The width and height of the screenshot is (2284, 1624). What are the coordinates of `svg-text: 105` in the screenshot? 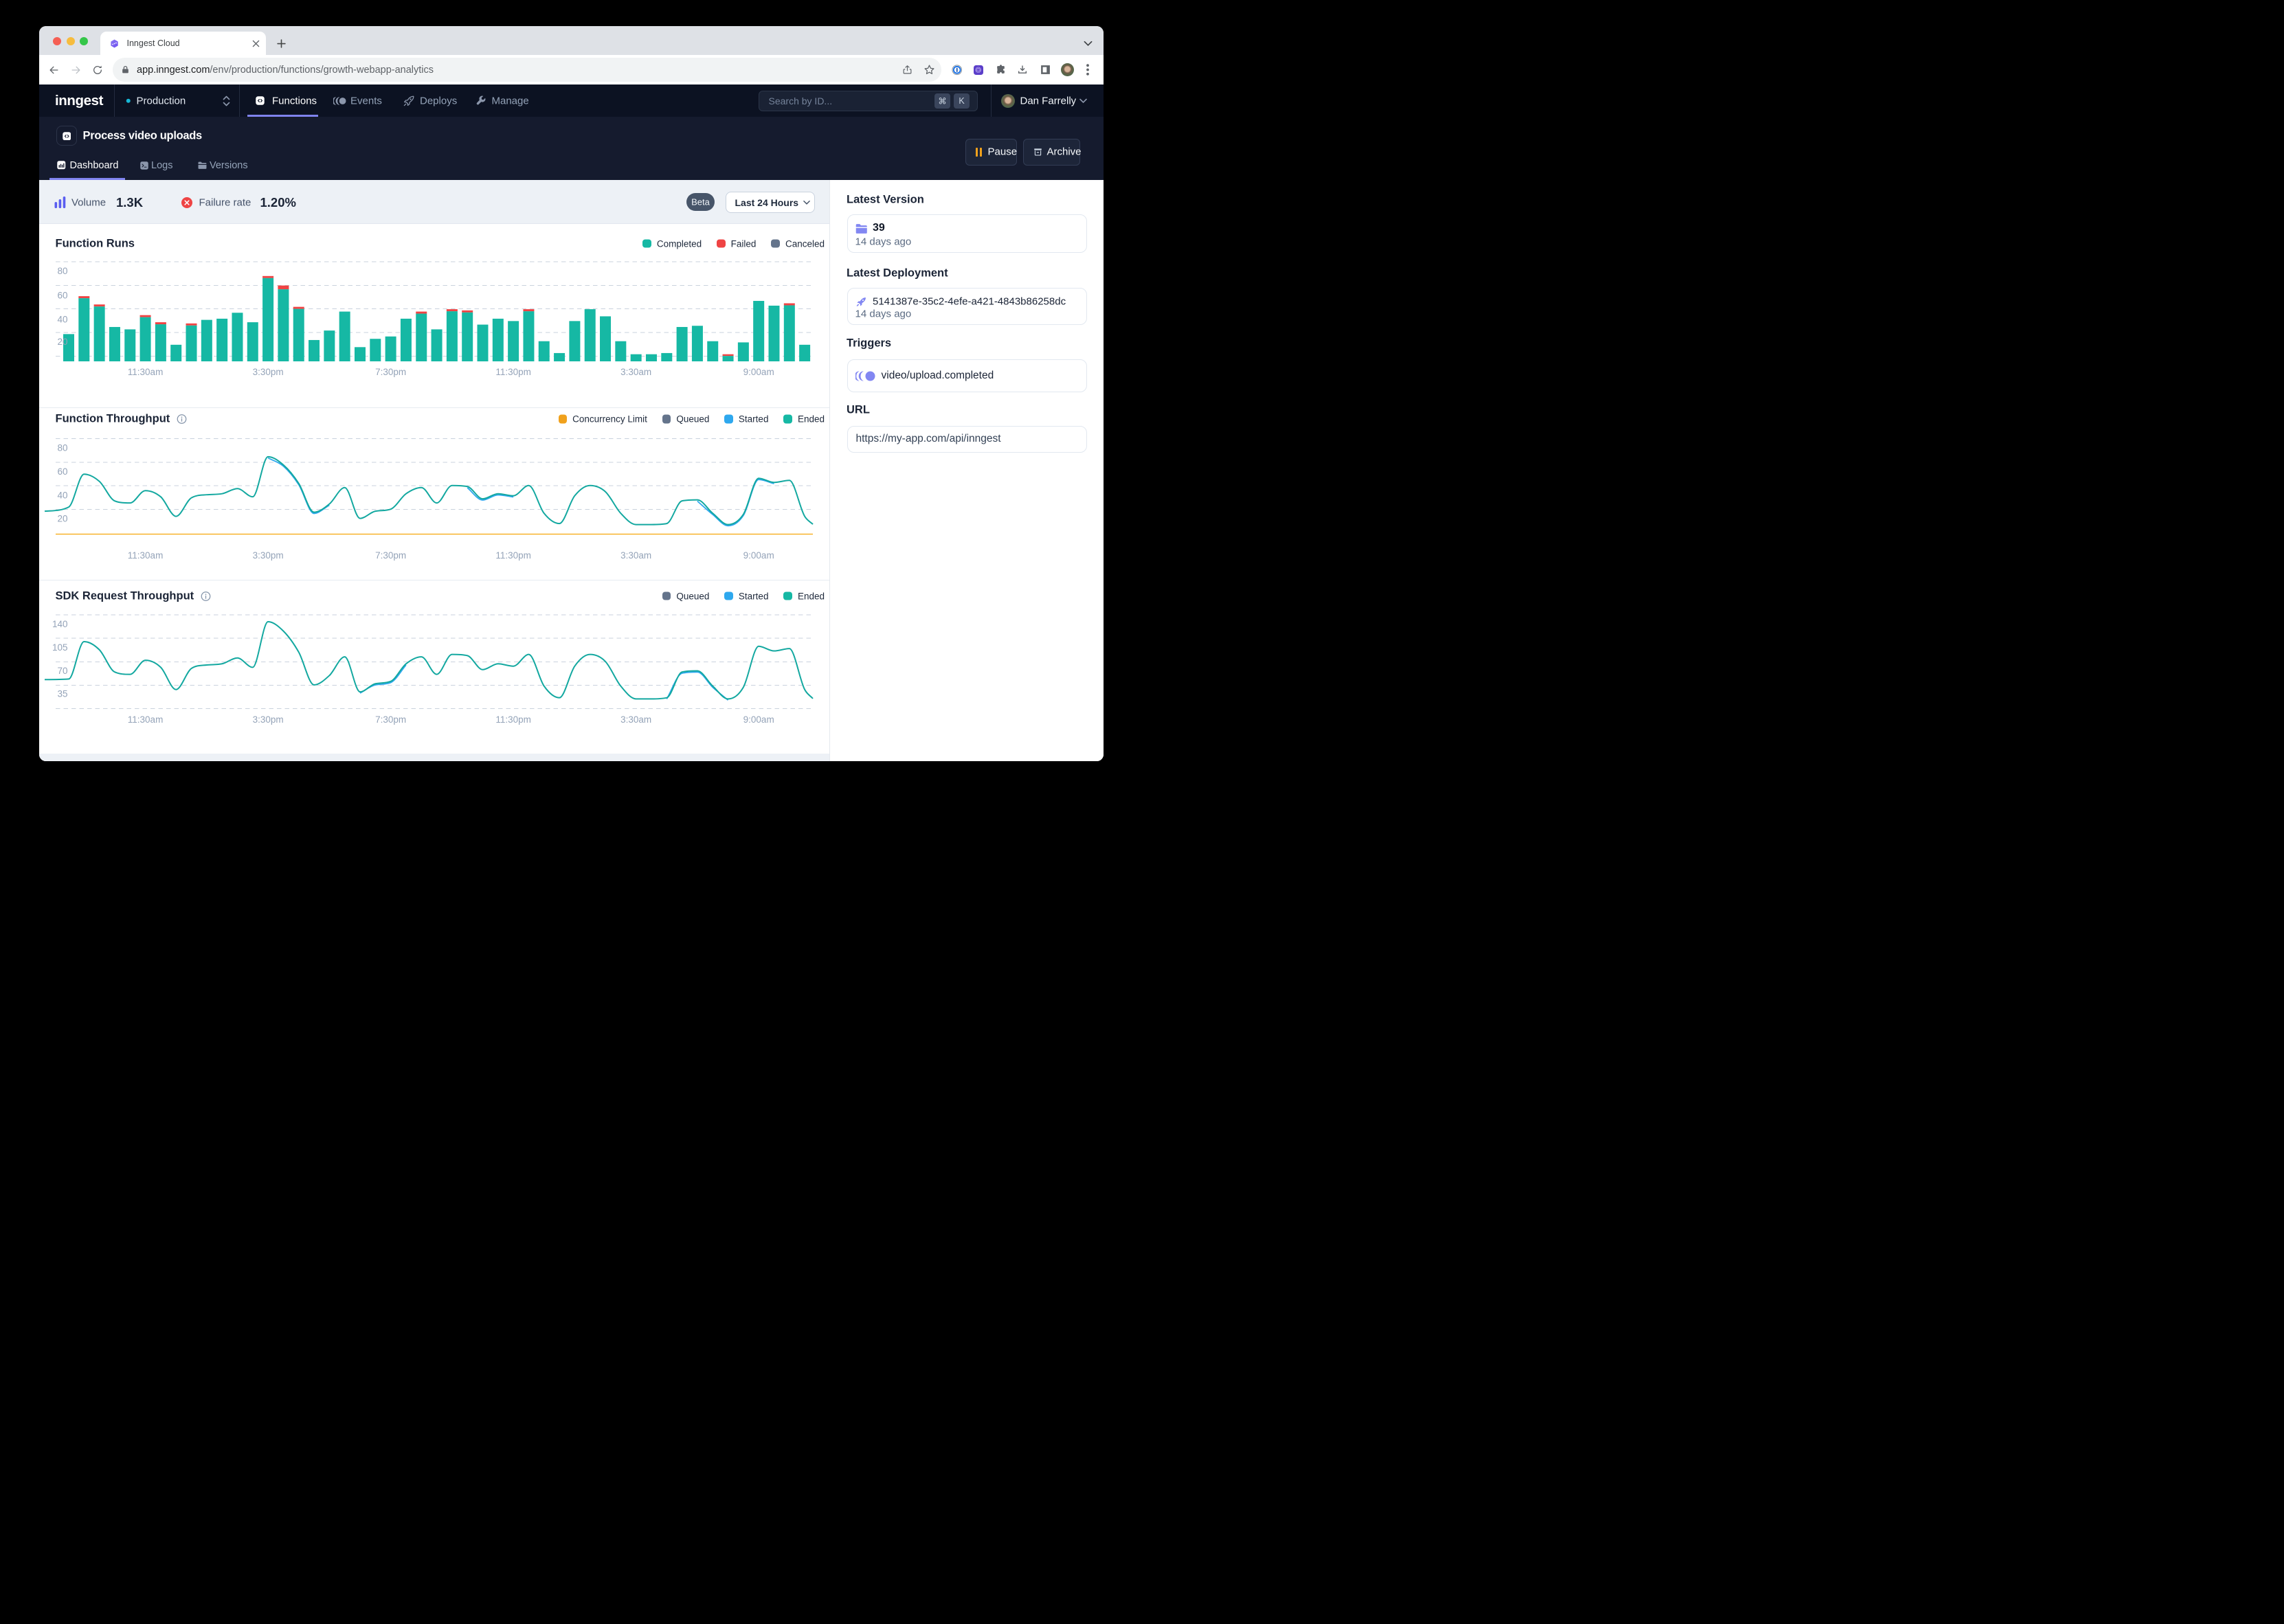 It's located at (59, 647).